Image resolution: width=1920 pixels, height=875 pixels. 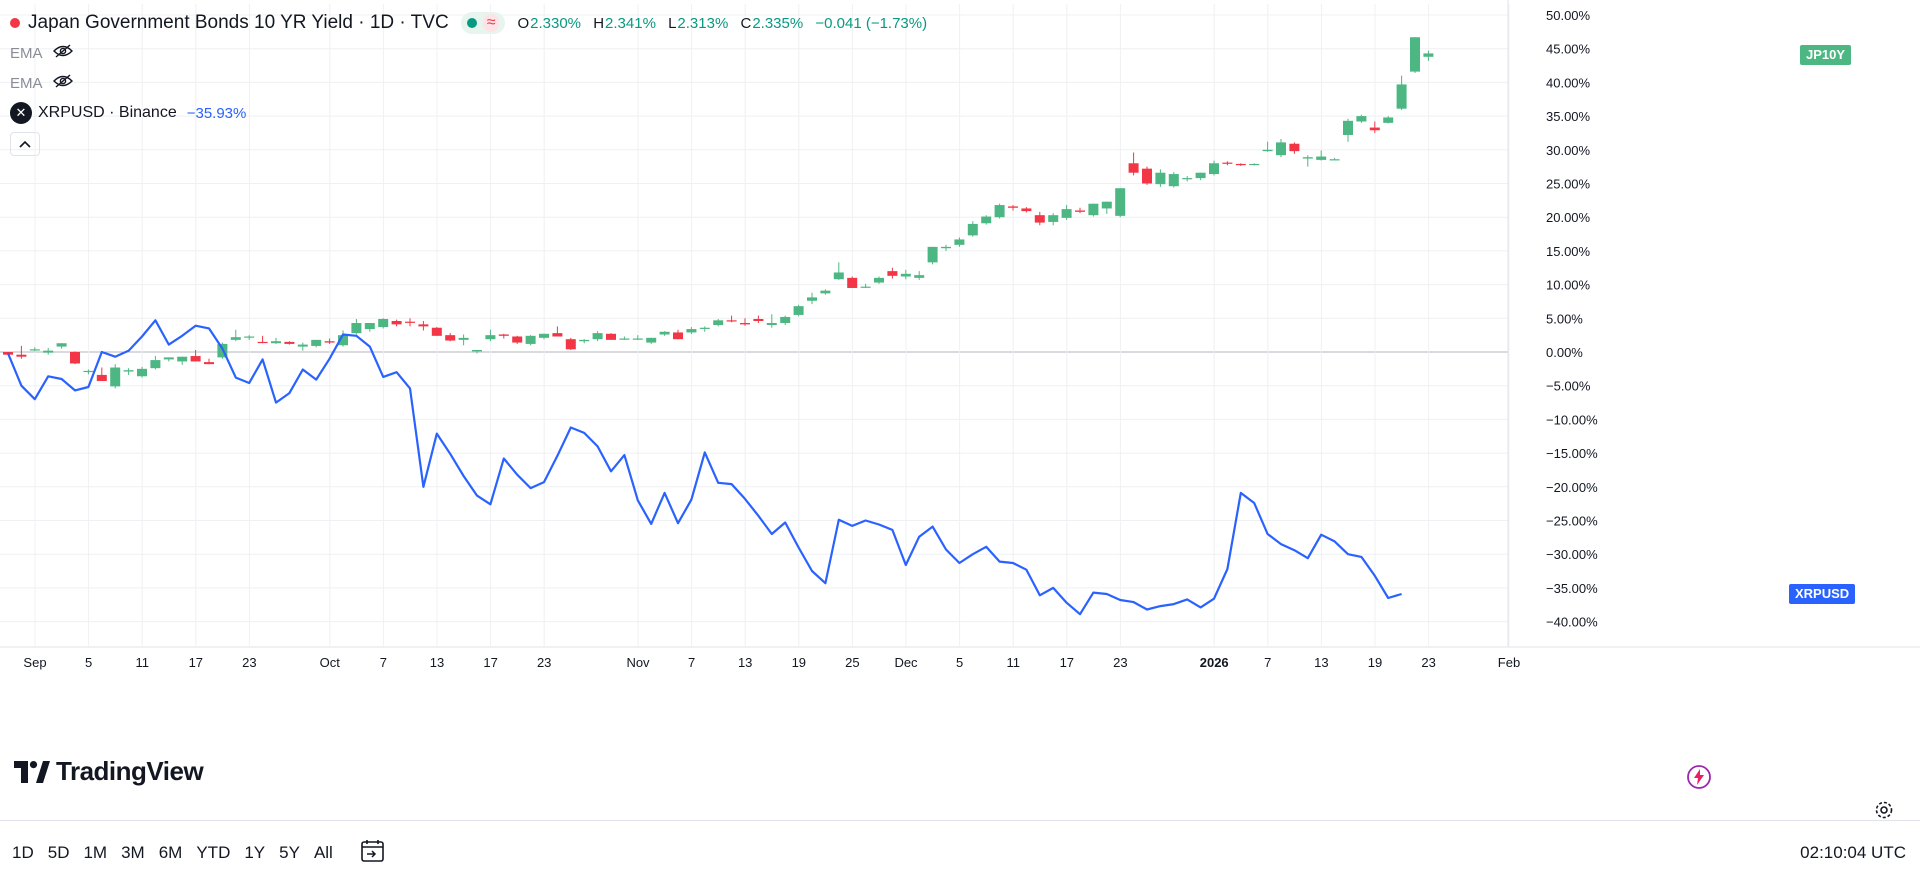 What do you see at coordinates (472, 113) in the screenshot?
I see `compare-symbol-row: ✕ XRPUSD · Binance −35.93%` at bounding box center [472, 113].